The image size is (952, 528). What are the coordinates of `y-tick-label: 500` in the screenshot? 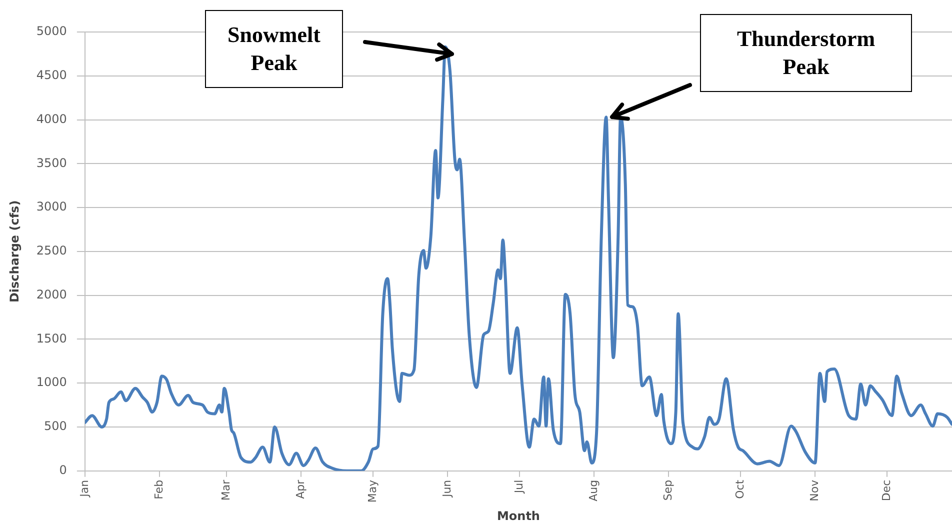 It's located at (55, 426).